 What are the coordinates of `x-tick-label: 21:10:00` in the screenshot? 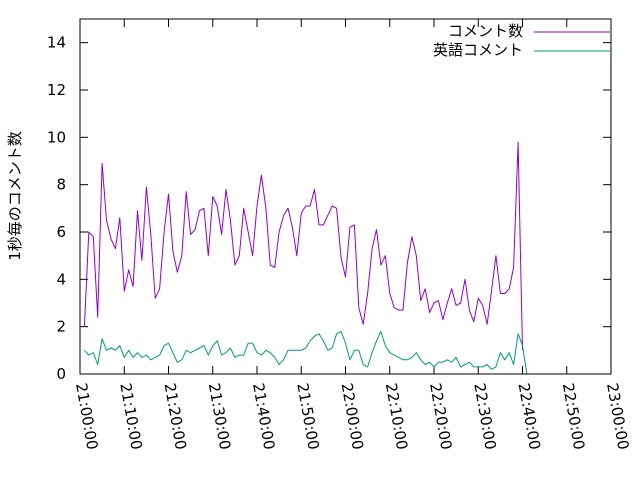 It's located at (130, 416).